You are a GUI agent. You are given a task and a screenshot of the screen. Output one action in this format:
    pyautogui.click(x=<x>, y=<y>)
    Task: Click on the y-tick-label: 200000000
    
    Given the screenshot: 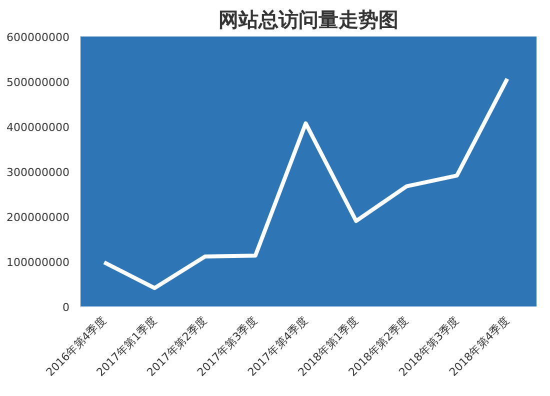 What is the action you would take?
    pyautogui.click(x=38, y=217)
    